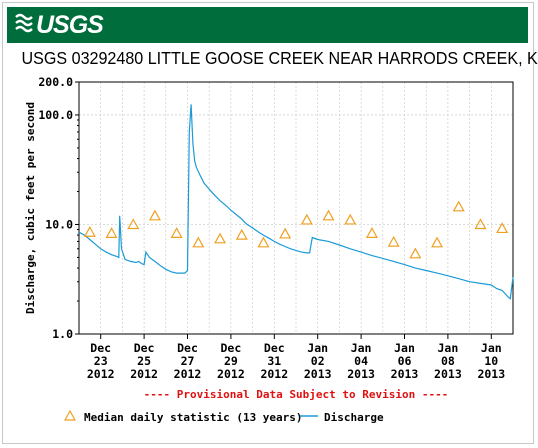 This screenshot has width=538, height=448. What do you see at coordinates (59, 224) in the screenshot?
I see `y-tick-label: 10.0` at bounding box center [59, 224].